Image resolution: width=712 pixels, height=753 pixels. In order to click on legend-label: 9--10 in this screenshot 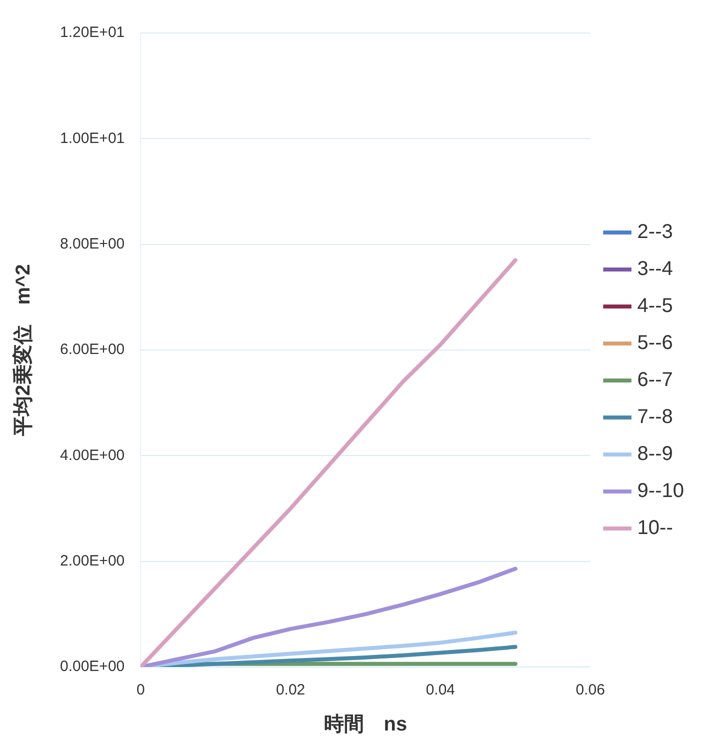, I will do `click(660, 491)`.